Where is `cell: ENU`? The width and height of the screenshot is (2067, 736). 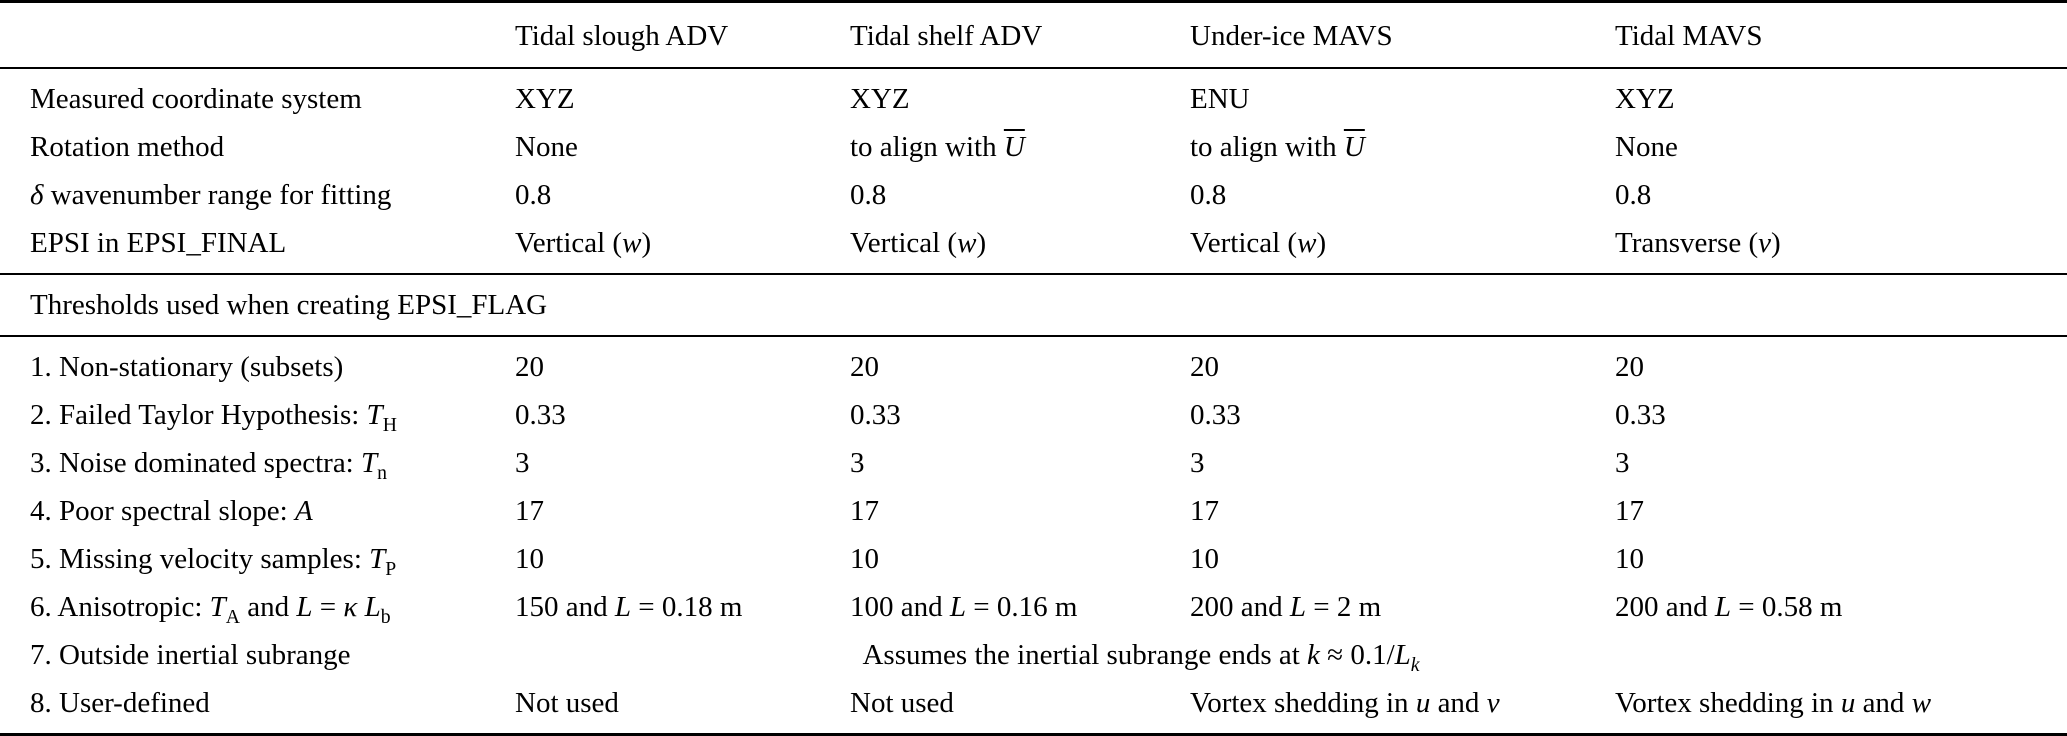
cell: ENU is located at coordinates (1220, 99).